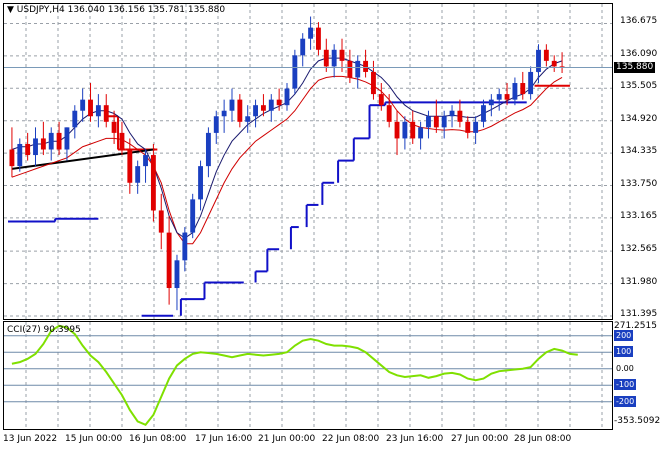 This screenshot has height=450, width=660. I want to click on cci-level-label: -100, so click(625, 385).